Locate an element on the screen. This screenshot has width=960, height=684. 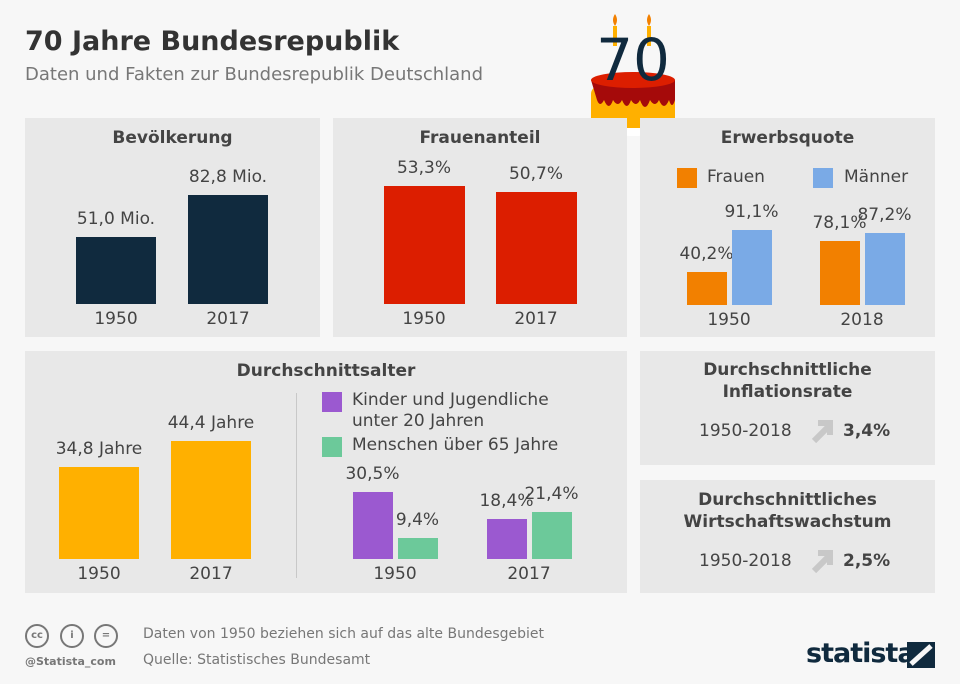
divider is located at coordinates (296, 485).